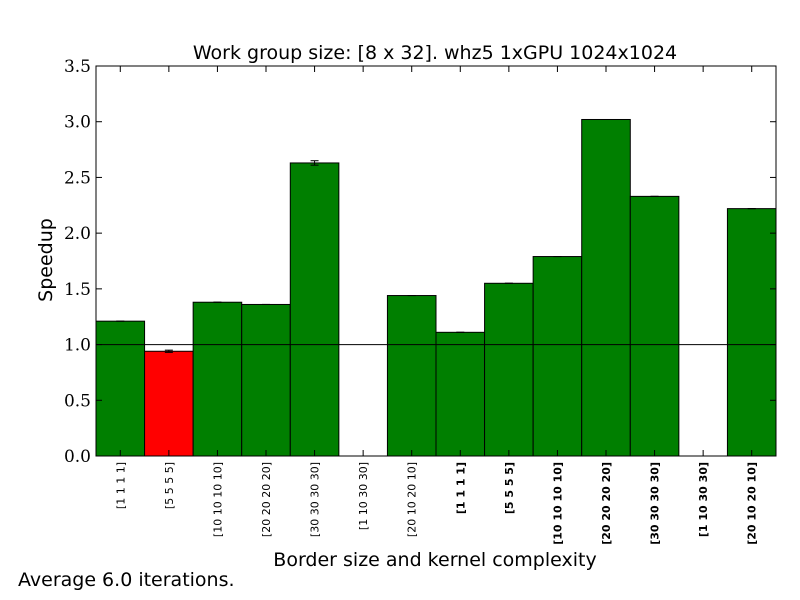  Describe the element at coordinates (77, 67) in the screenshot. I see `y-tick-label: 3.5` at that location.